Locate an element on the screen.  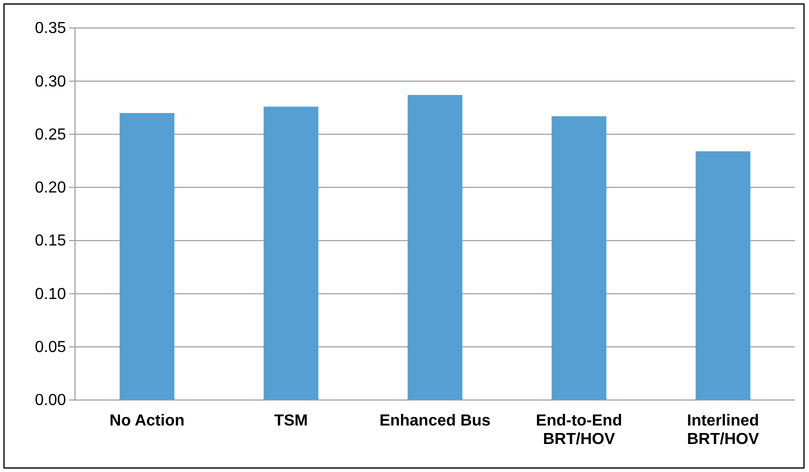
y-tick-label: 0.20 is located at coordinates (50, 188).